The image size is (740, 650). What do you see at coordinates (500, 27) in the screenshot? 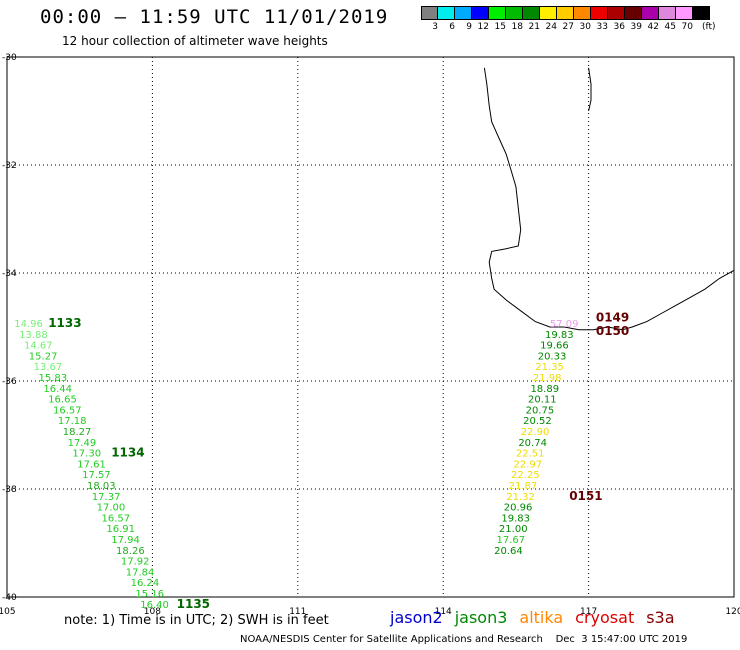
I see `scale-label: 15` at bounding box center [500, 27].